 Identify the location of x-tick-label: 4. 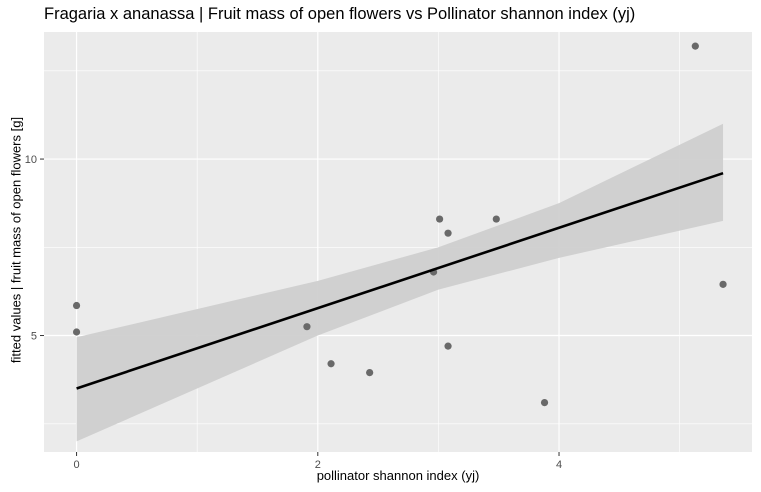
(559, 465).